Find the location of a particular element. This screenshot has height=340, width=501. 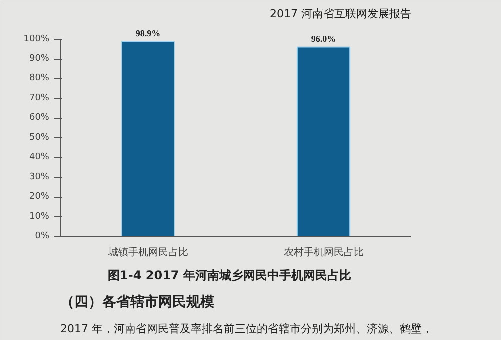

y-tick-label: 100% is located at coordinates (37, 39).